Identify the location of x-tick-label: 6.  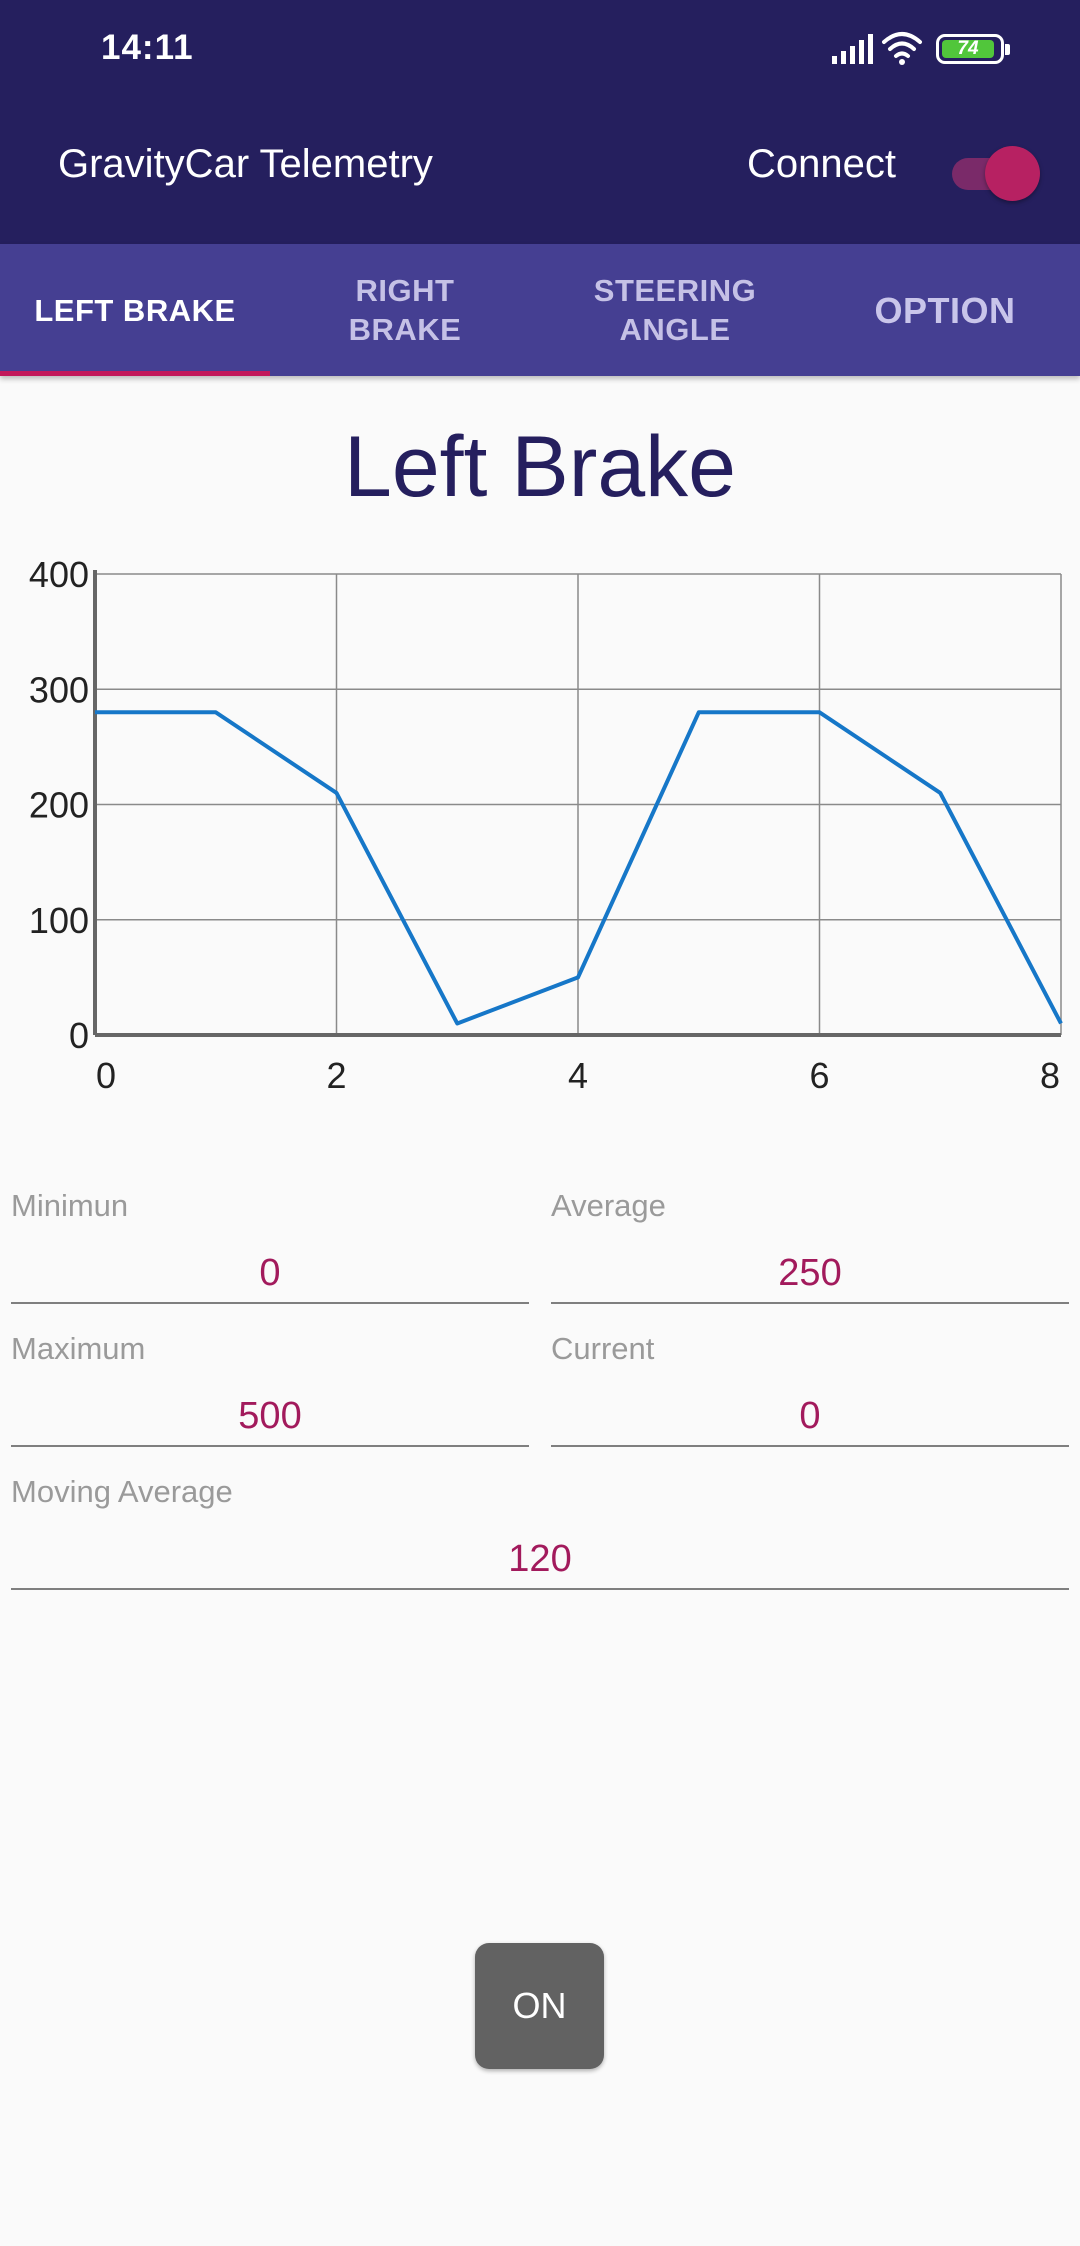
(819, 1075).